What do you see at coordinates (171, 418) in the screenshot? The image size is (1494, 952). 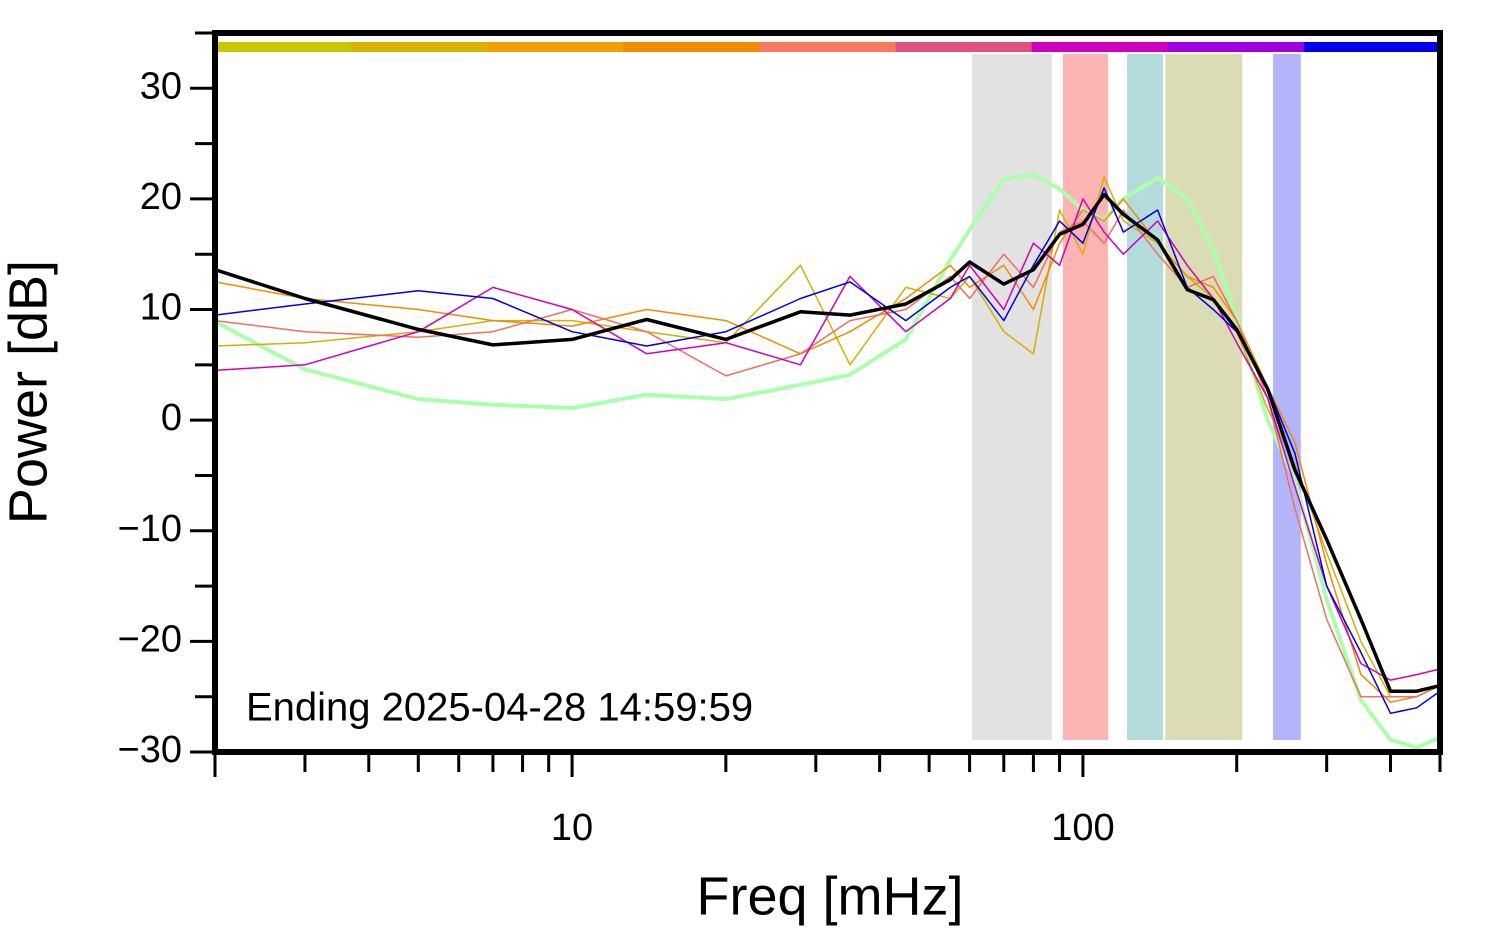 I see `y-tick-label: 0` at bounding box center [171, 418].